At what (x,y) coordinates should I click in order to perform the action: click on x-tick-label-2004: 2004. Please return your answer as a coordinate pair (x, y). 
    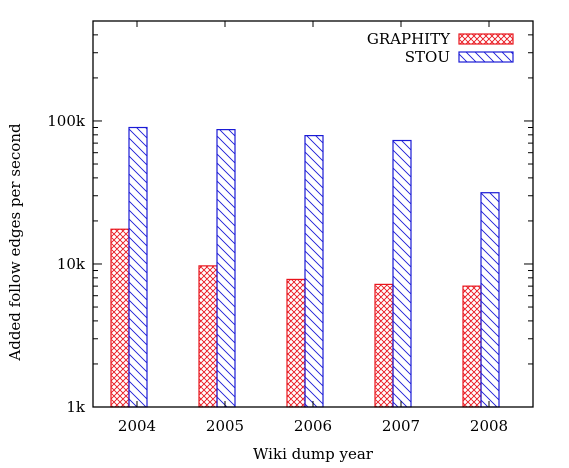
    Looking at the image, I should click on (137, 426).